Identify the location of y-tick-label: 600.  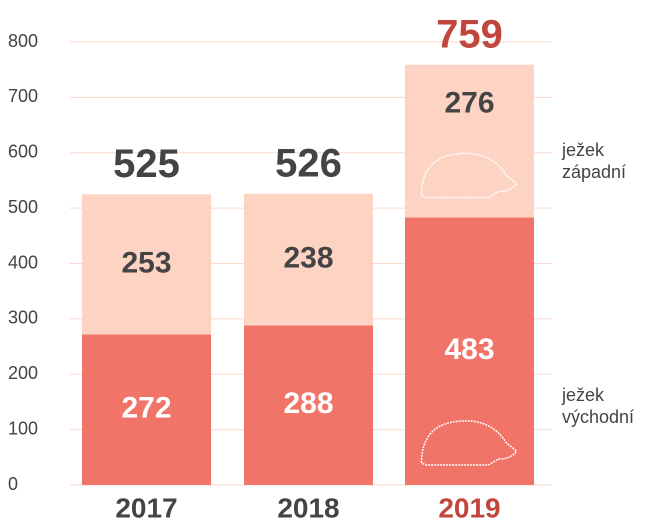
(23, 152).